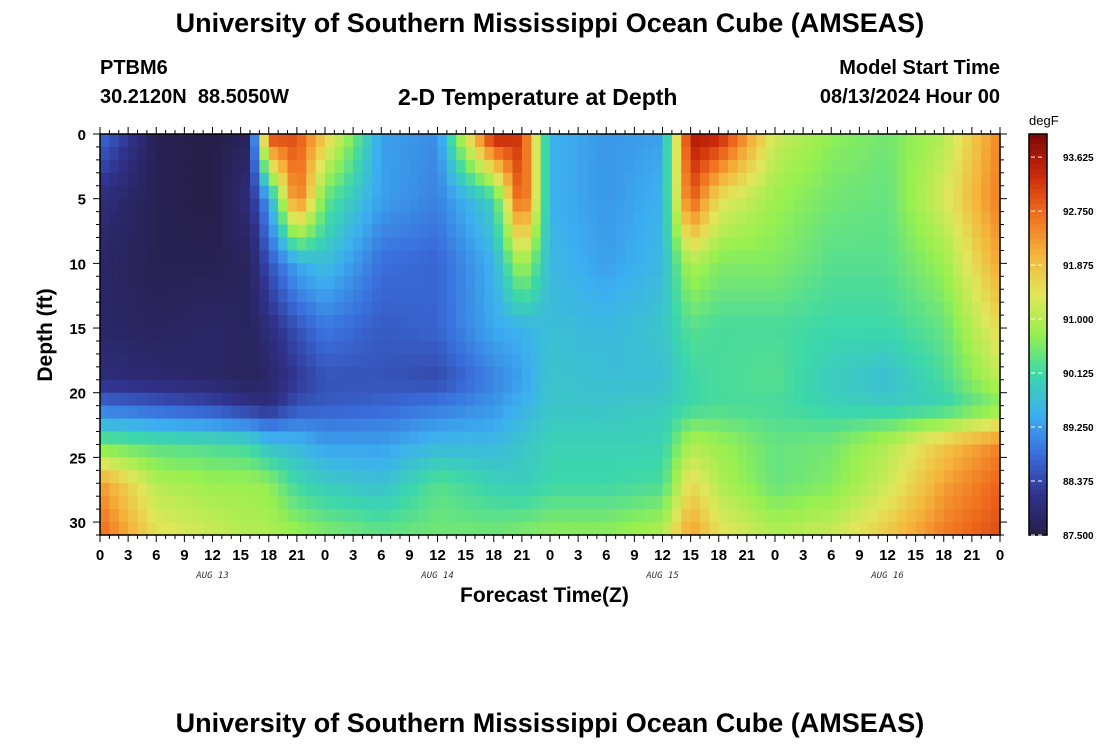  Describe the element at coordinates (550, 555) in the screenshot. I see `x-tick-label: 0` at that location.